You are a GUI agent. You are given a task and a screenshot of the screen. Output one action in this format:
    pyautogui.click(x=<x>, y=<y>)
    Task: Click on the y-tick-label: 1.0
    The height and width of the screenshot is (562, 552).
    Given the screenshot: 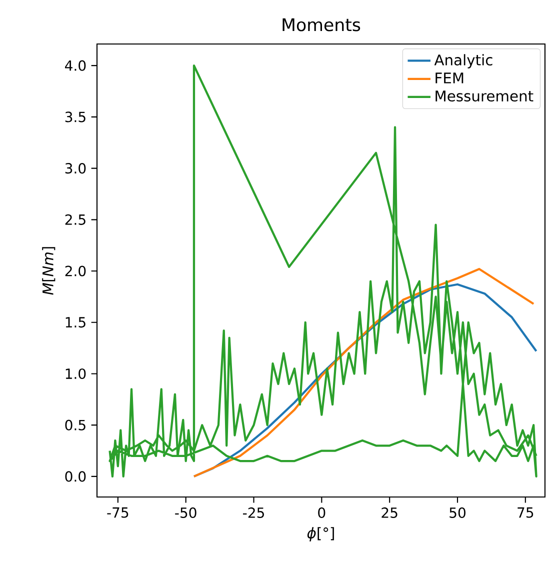 What is the action you would take?
    pyautogui.click(x=76, y=374)
    